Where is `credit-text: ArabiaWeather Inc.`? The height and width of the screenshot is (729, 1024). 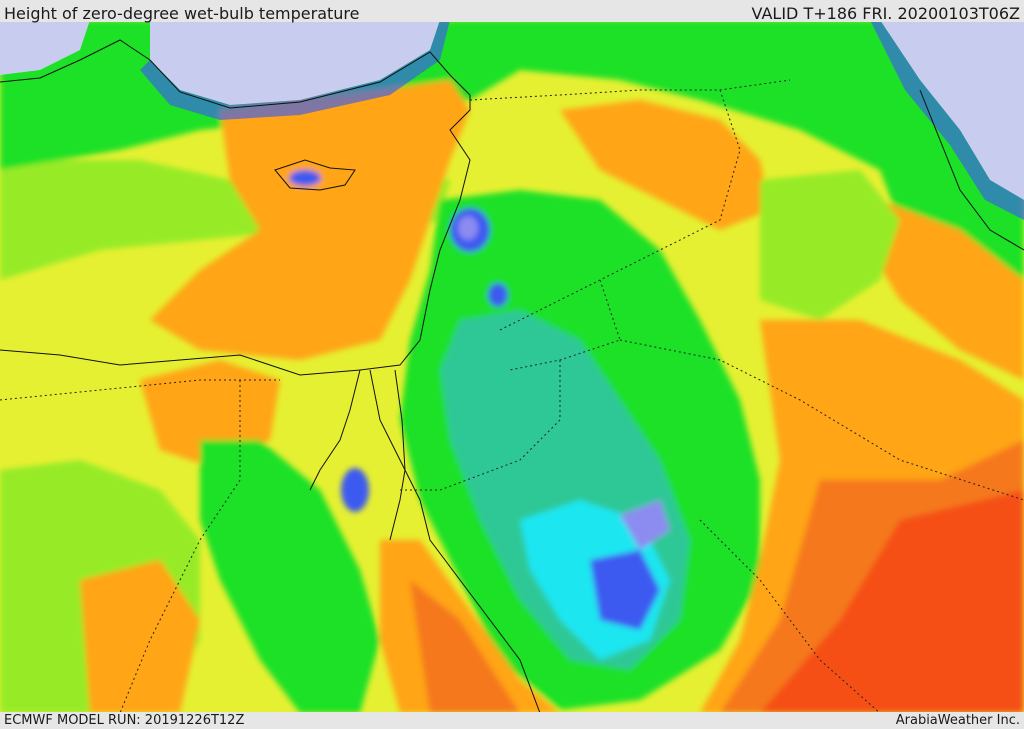
credit-text: ArabiaWeather Inc. is located at coordinates (957, 720).